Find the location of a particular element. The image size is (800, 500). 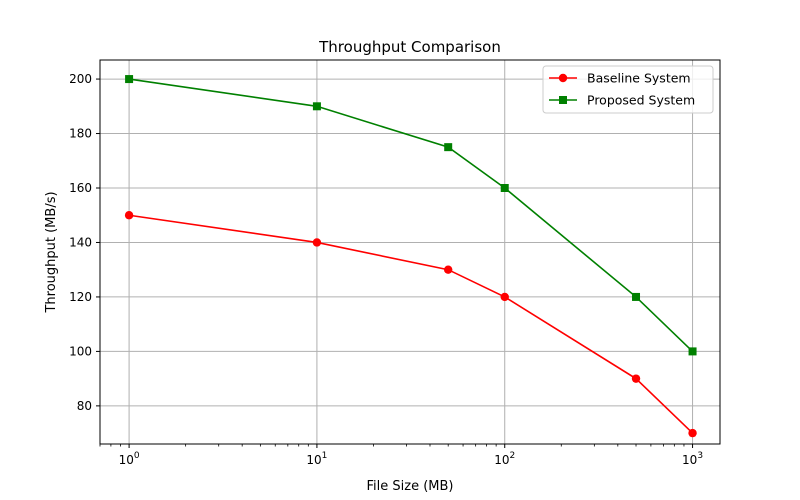

y-tick-label: 100 is located at coordinates (80, 351).